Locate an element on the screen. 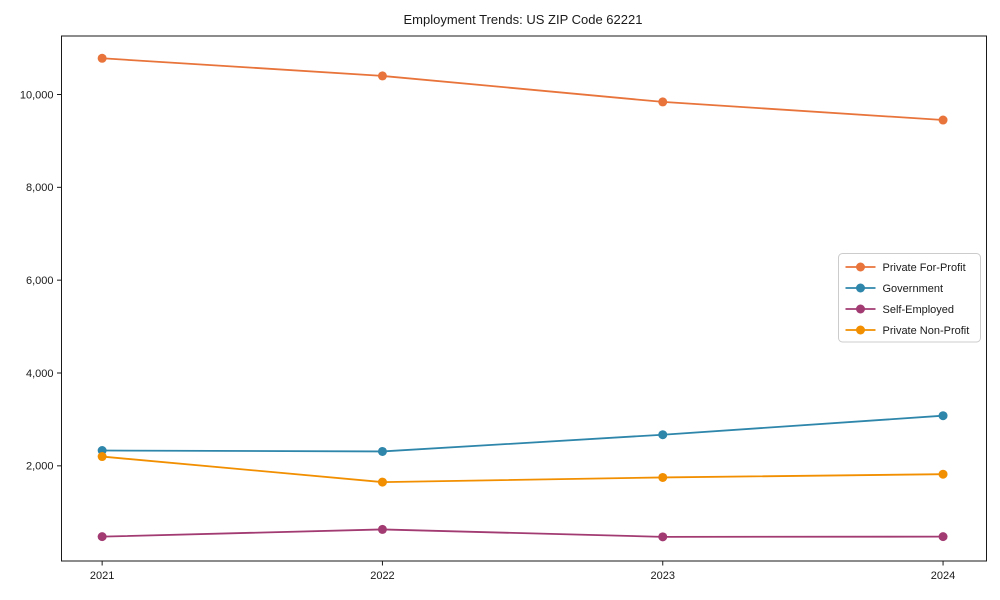 This screenshot has width=1000, height=600. y-tick-label: 6,000 is located at coordinates (40, 281).